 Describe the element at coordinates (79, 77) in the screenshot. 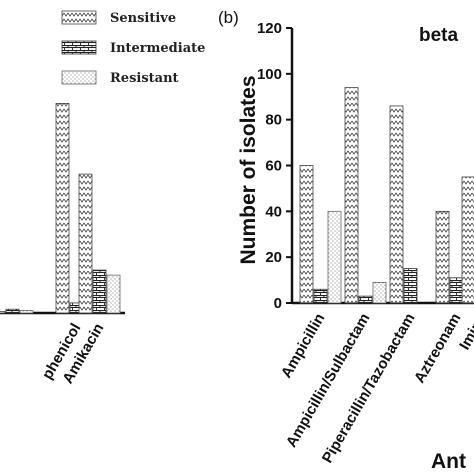

I see `legend-swatch-resistant` at that location.